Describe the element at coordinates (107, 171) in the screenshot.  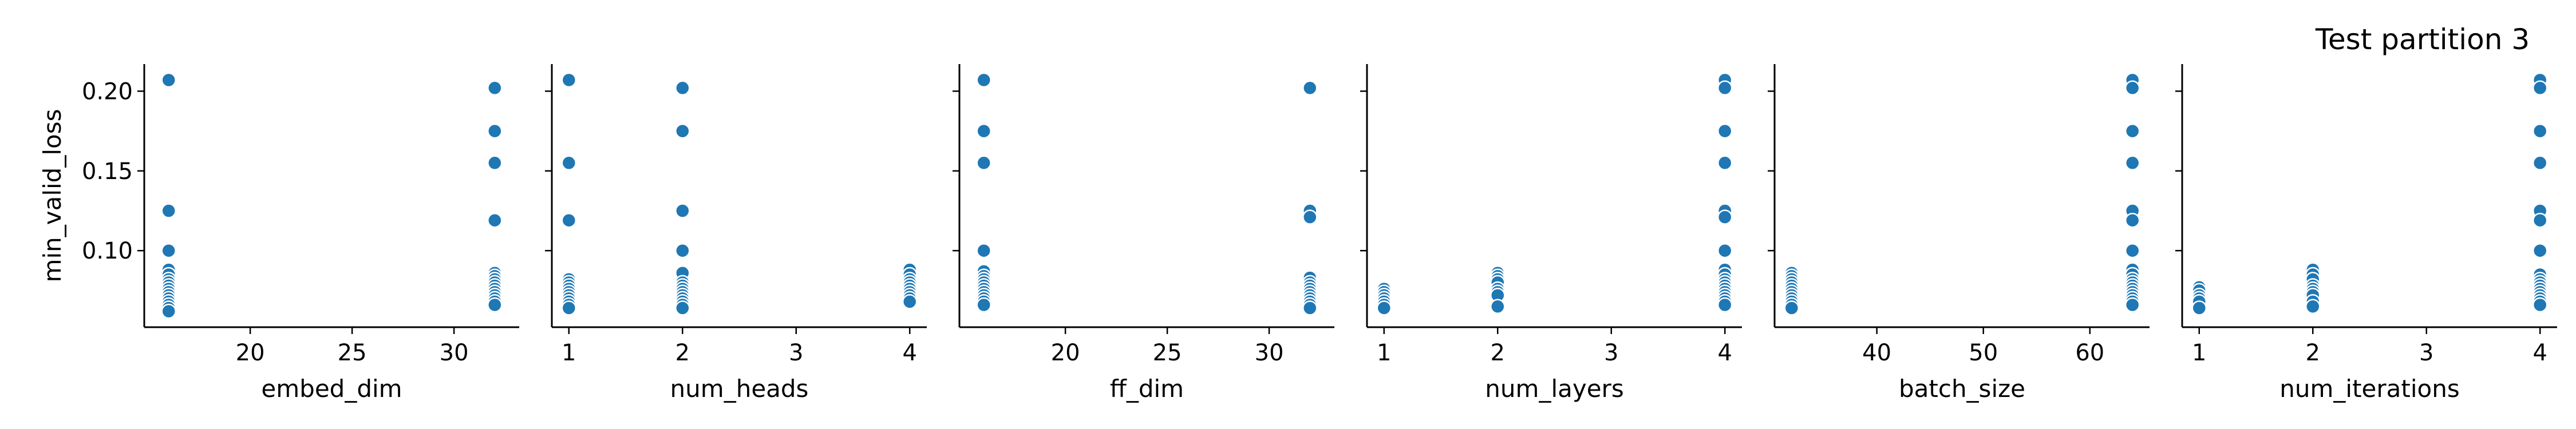
I see `y-tick-label: 0.15` at that location.